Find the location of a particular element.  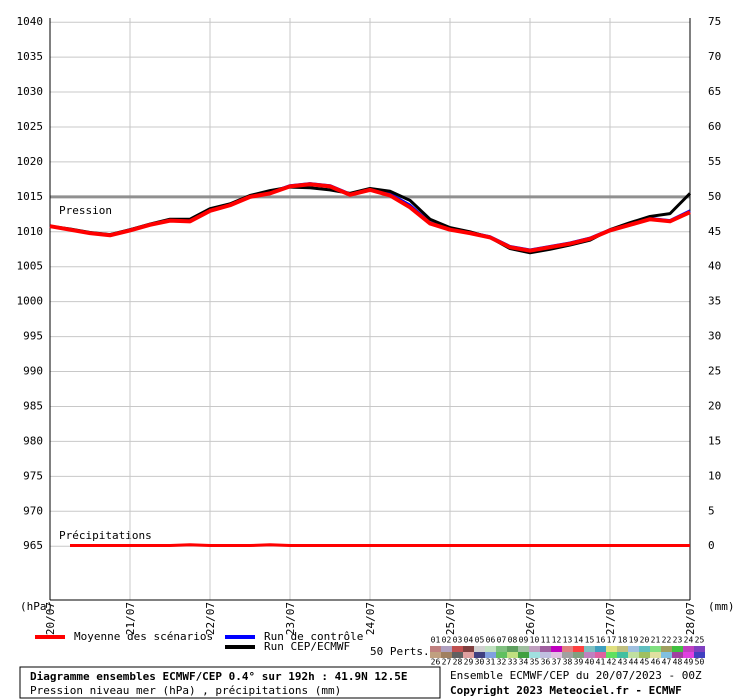

y-tick-label: 985 is located at coordinates (33, 405).